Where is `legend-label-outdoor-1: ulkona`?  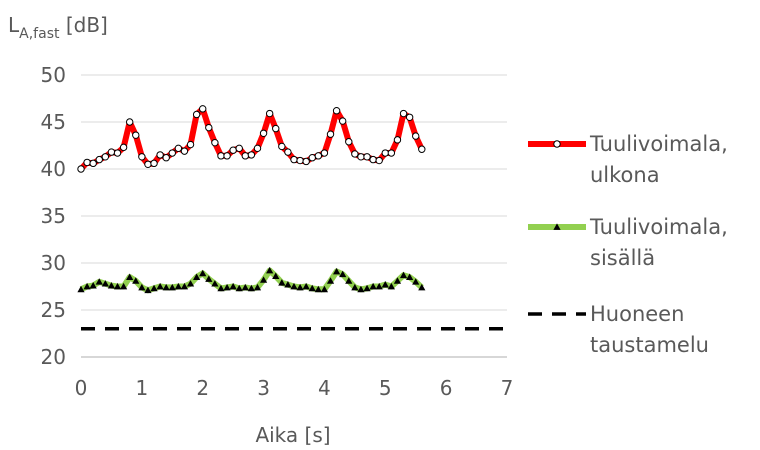 legend-label-outdoor-1: ulkona is located at coordinates (625, 175).